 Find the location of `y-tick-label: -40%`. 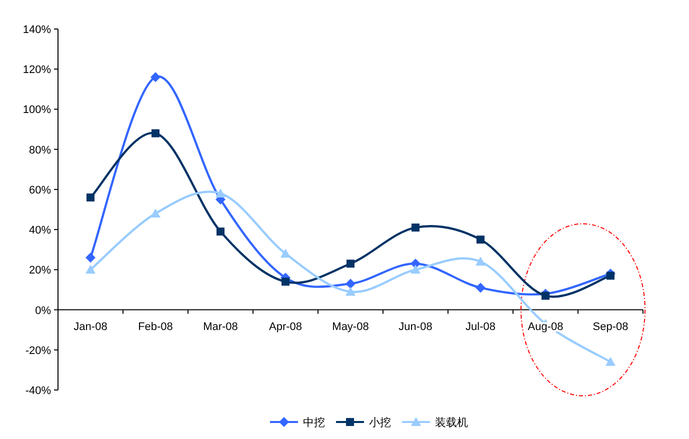

y-tick-label: -40% is located at coordinates (38, 391).